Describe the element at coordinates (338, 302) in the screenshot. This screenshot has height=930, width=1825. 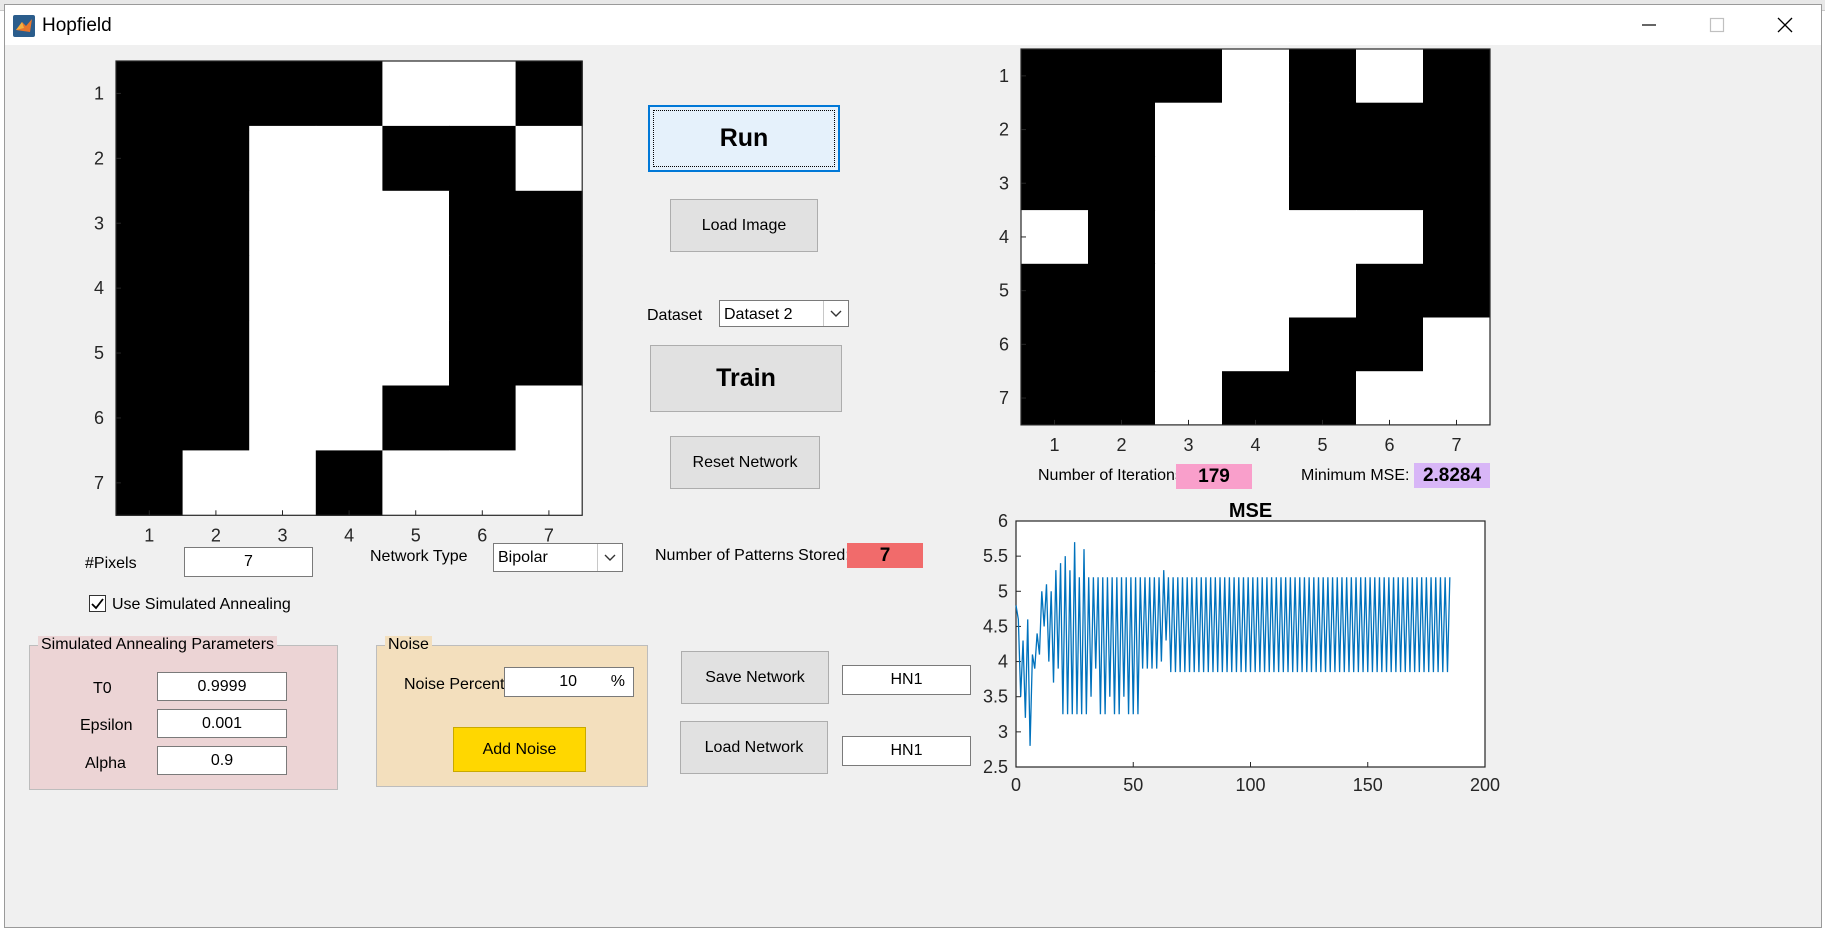
I see `input-pattern-grid: 1 2 3 4 5 6 7 1 2 3 4 5 6 7` at that location.